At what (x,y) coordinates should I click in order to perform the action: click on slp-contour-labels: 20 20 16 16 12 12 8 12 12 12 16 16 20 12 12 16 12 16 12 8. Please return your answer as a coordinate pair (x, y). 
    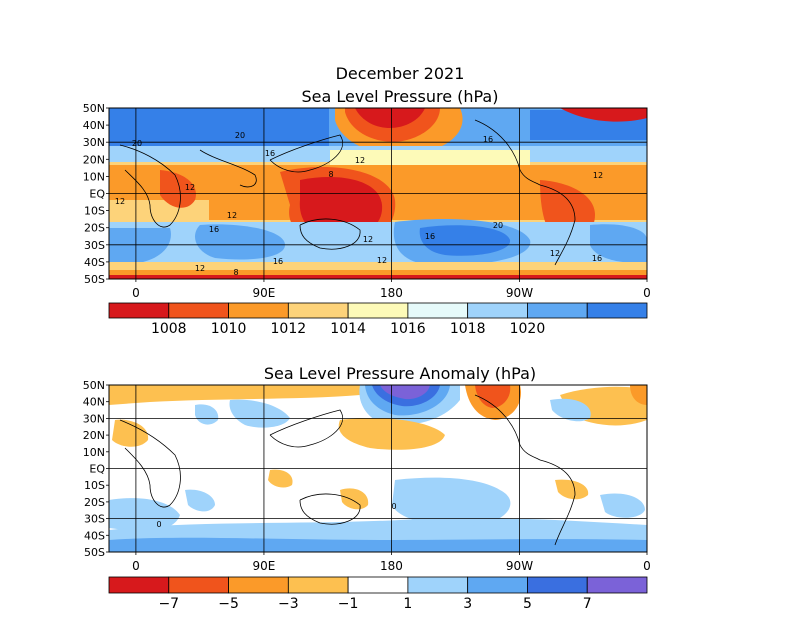
    Looking at the image, I should click on (359, 204).